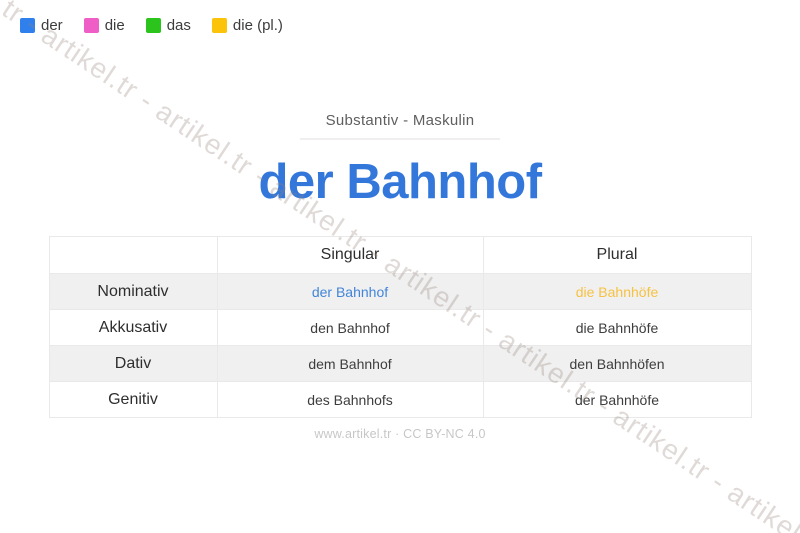 This screenshot has height=533, width=800. Describe the element at coordinates (350, 327) in the screenshot. I see `singular-cell: den Bahnhof` at that location.